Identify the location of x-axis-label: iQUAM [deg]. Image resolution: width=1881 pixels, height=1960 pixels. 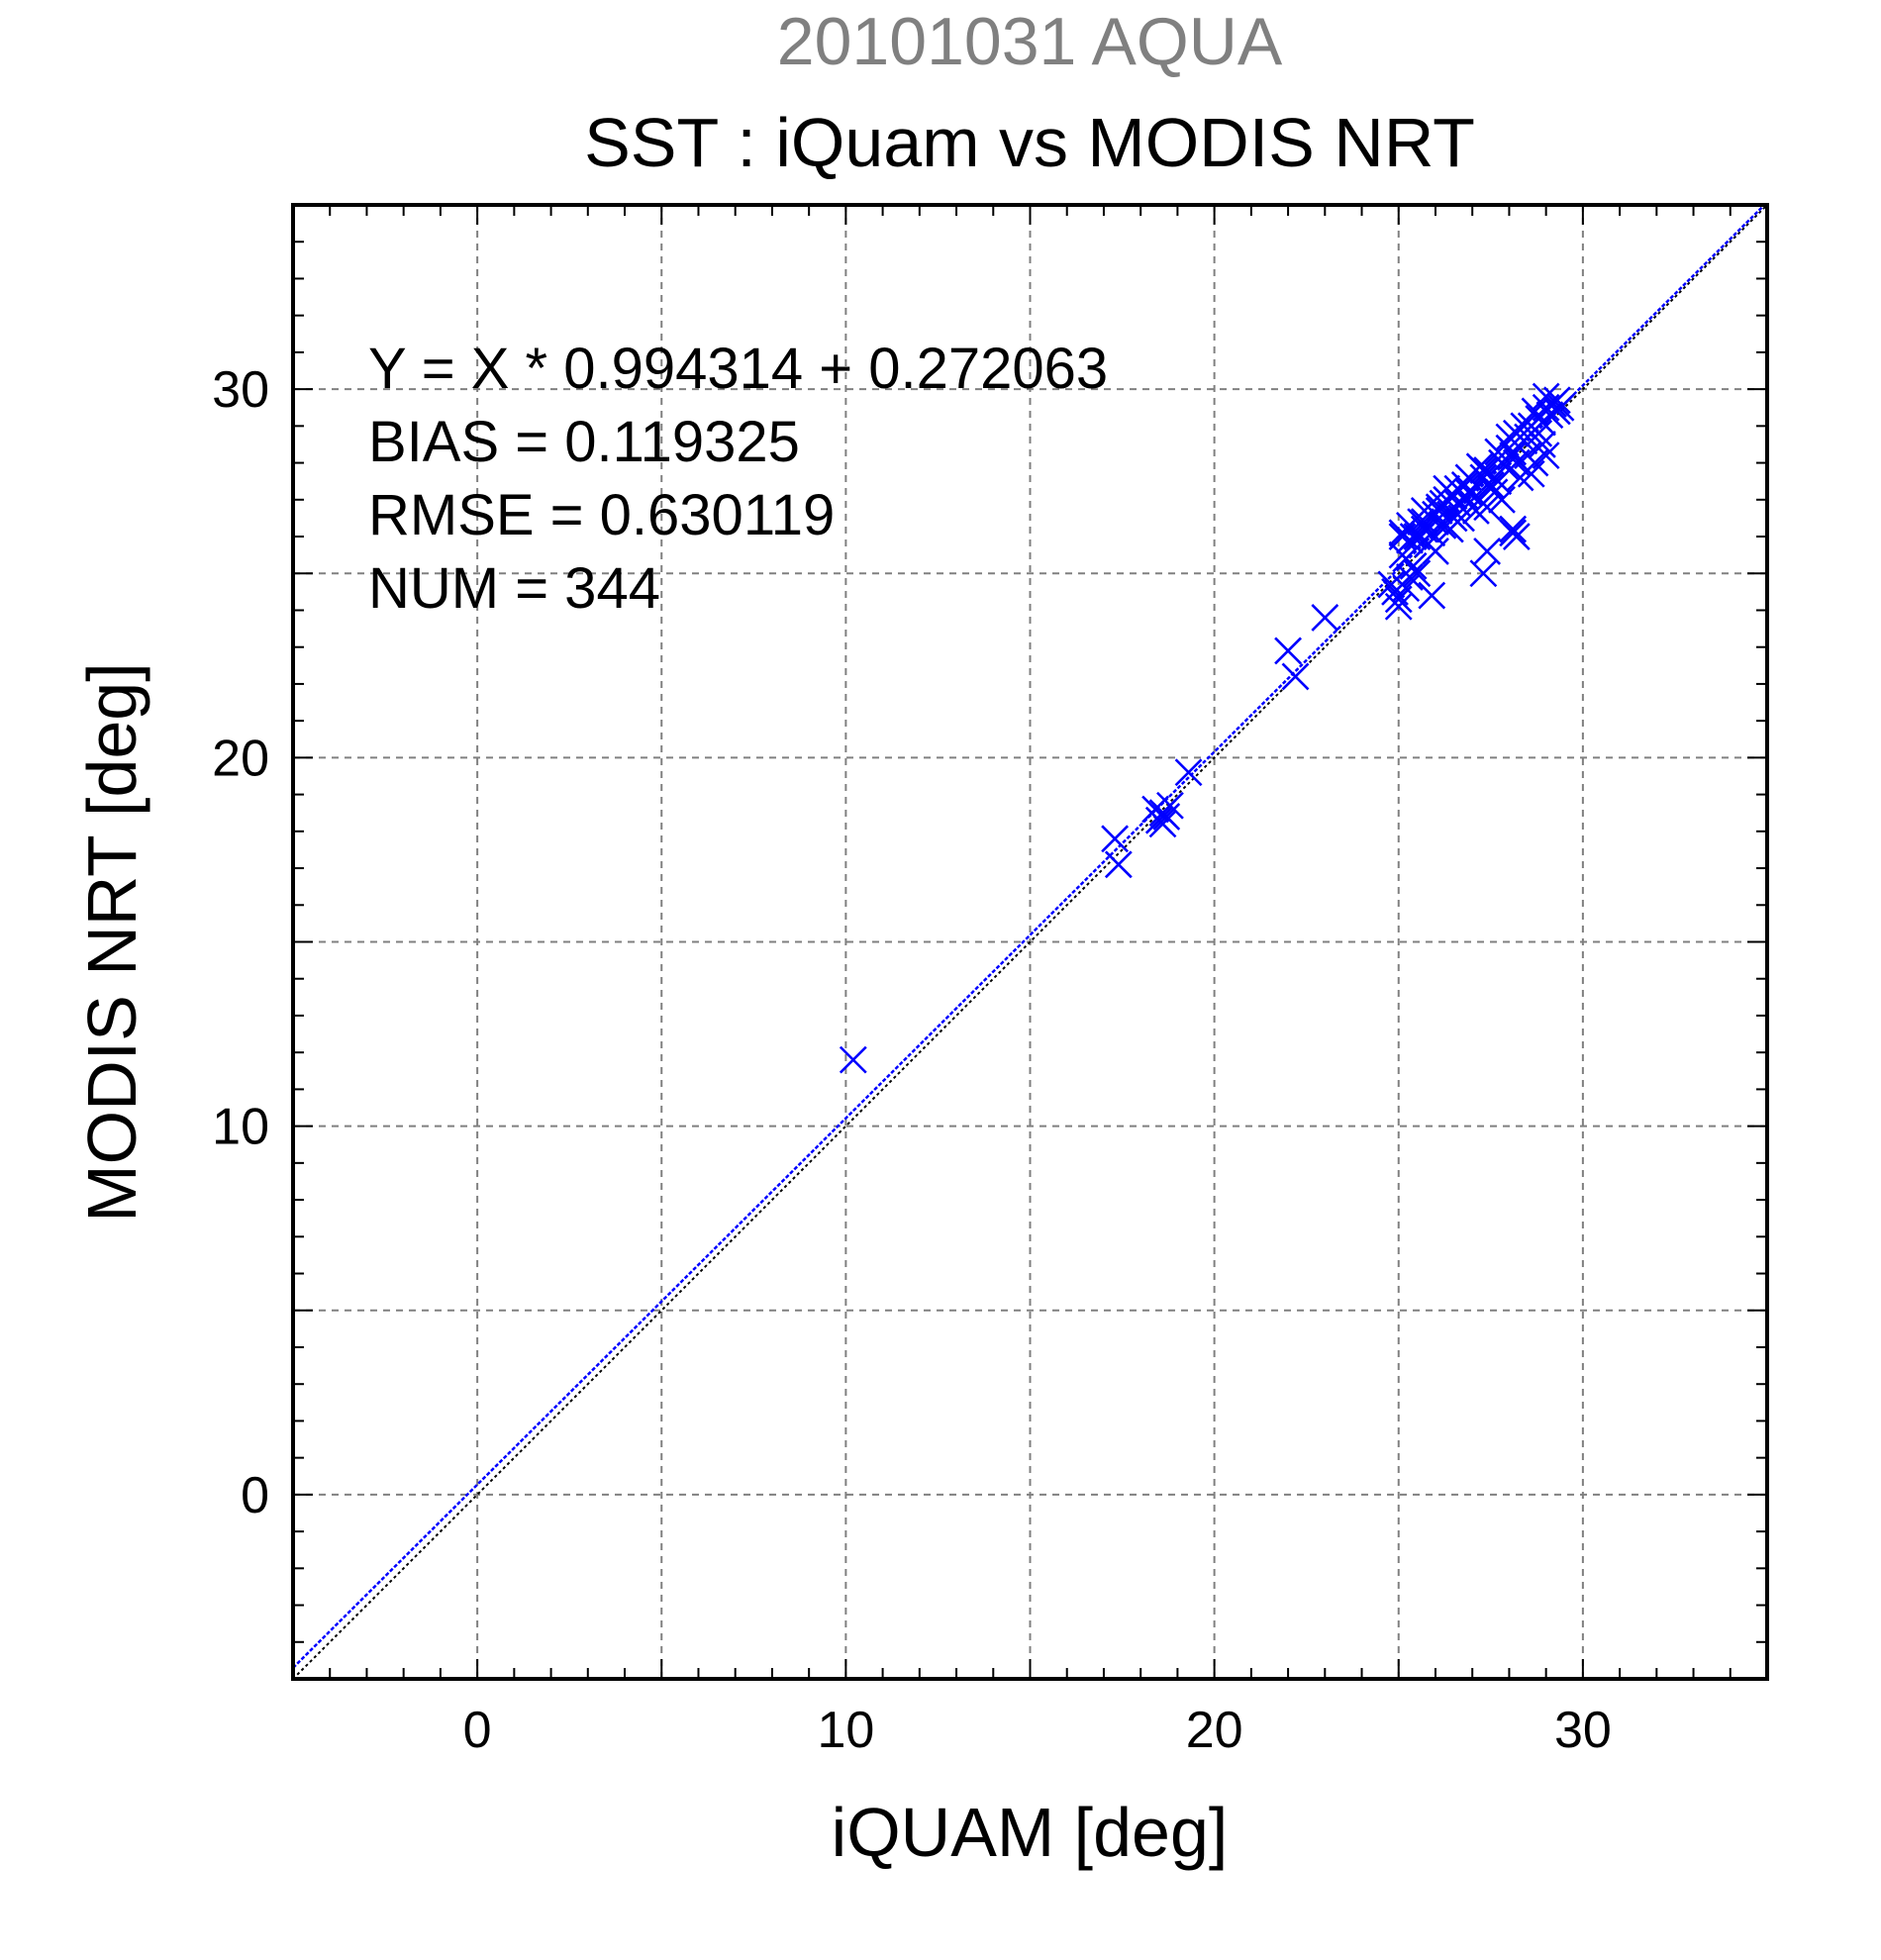
(1030, 1832).